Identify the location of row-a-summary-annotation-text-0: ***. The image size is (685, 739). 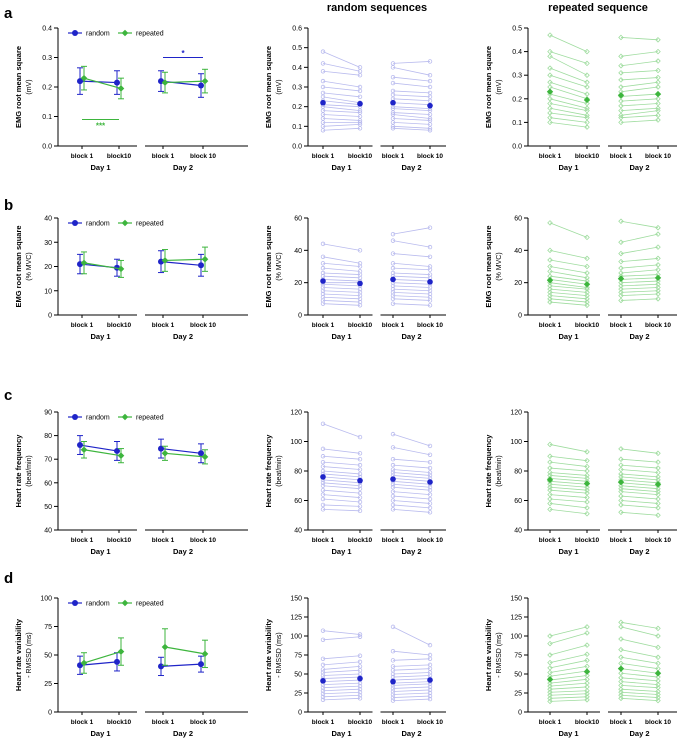
(101, 125).